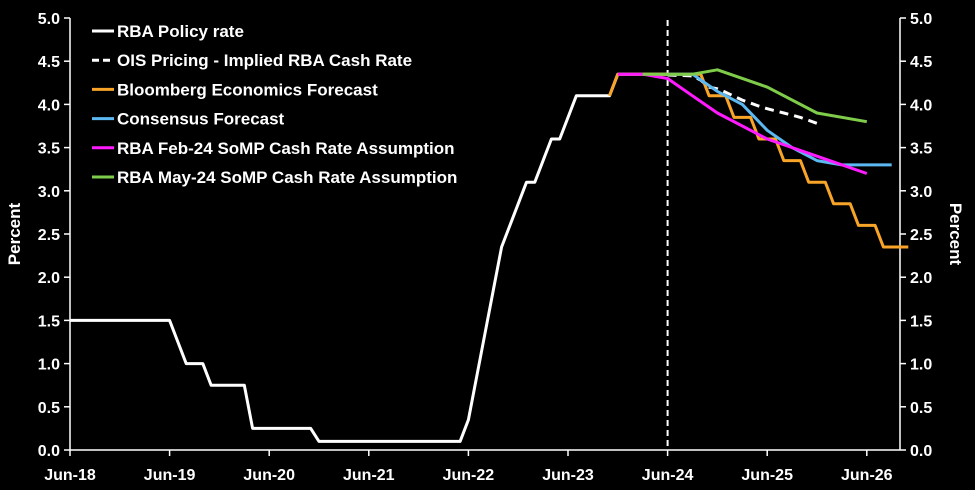 The width and height of the screenshot is (975, 490). Describe the element at coordinates (921, 365) in the screenshot. I see `y-tick-label-right: 1.0` at that location.